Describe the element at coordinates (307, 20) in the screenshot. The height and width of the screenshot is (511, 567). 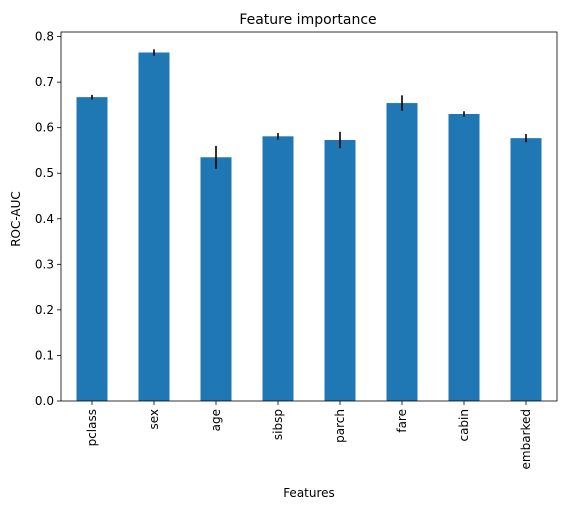
I see `chart-title: Feature importance` at that location.